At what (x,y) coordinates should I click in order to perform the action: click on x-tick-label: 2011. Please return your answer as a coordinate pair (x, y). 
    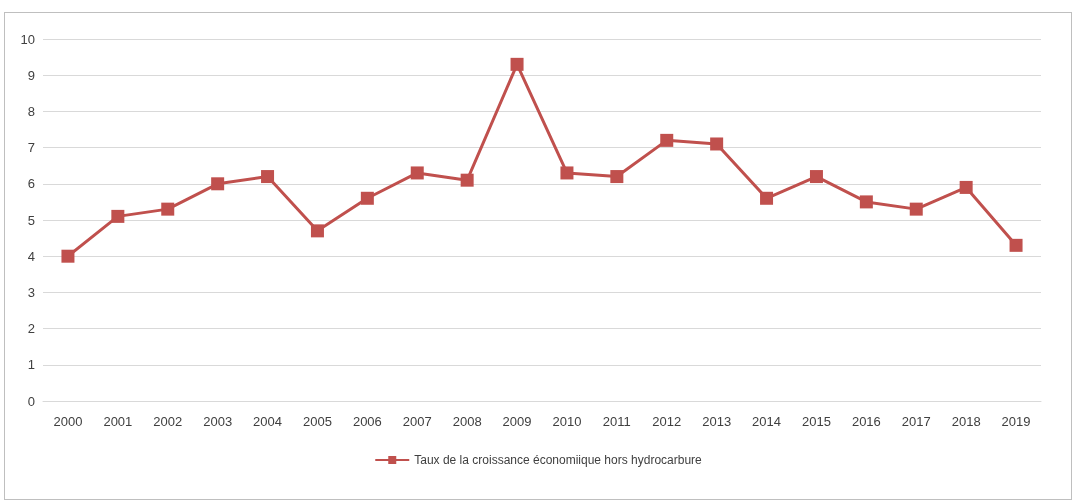
    Looking at the image, I should click on (616, 421).